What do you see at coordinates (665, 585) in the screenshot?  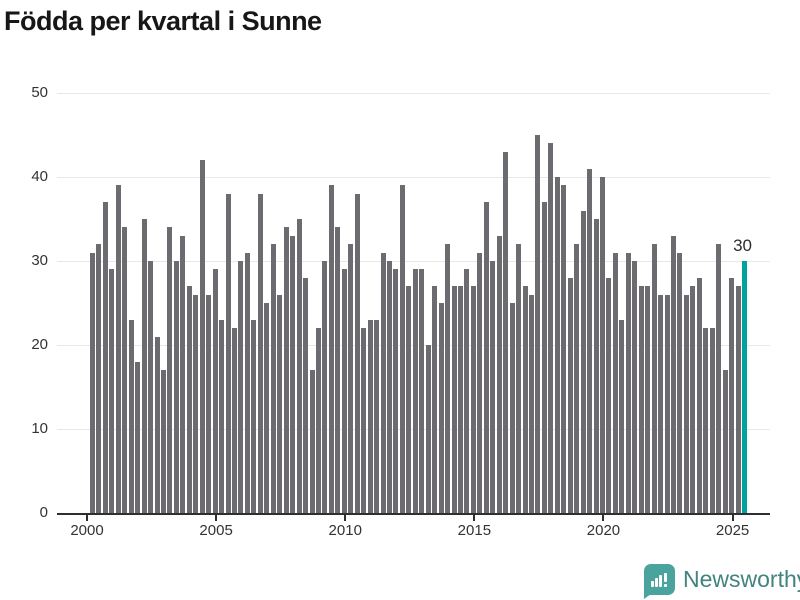 I see `logo-exclamation-icon` at bounding box center [665, 585].